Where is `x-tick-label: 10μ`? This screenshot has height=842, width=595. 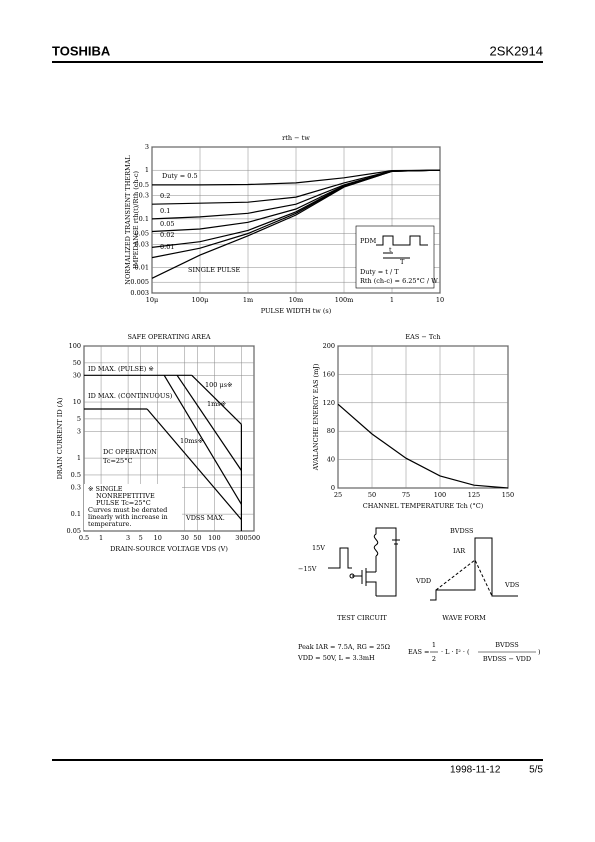
x-tick-label: 10μ is located at coordinates (152, 300).